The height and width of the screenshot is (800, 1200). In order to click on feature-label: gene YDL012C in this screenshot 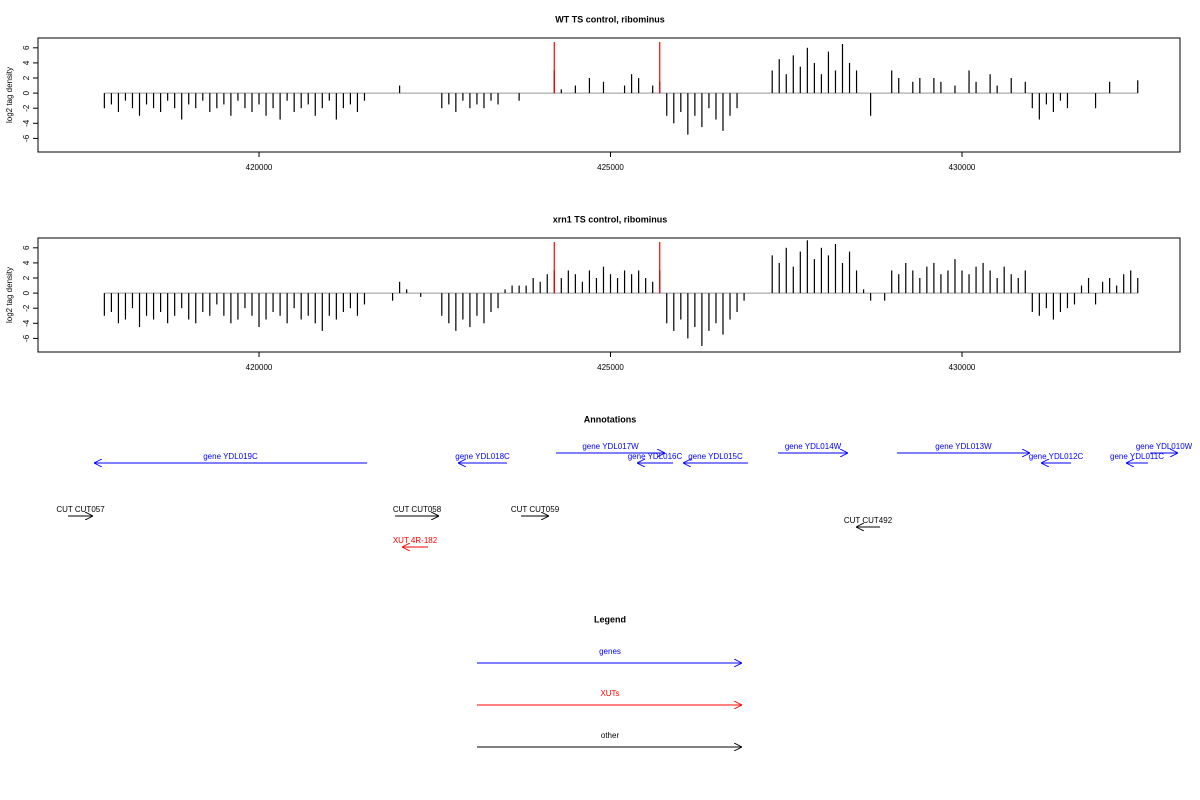, I will do `click(1056, 456)`.